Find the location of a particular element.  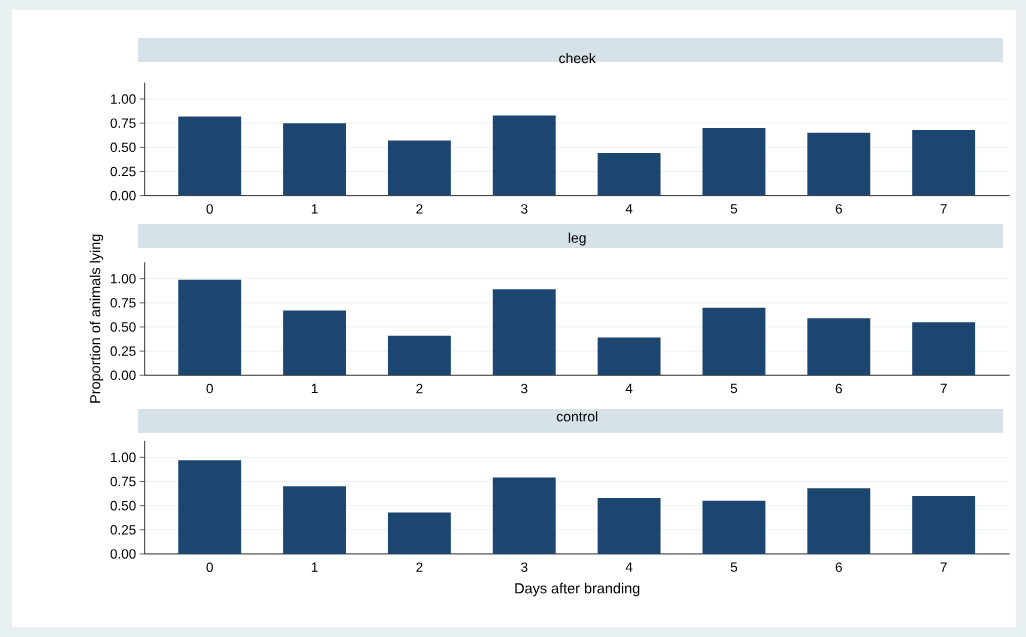

x-axis-title: Days after branding is located at coordinates (577, 589).